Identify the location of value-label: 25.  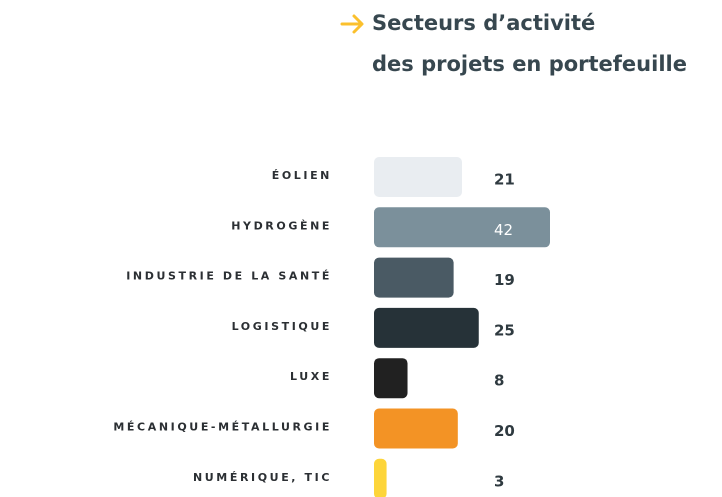
(504, 330).